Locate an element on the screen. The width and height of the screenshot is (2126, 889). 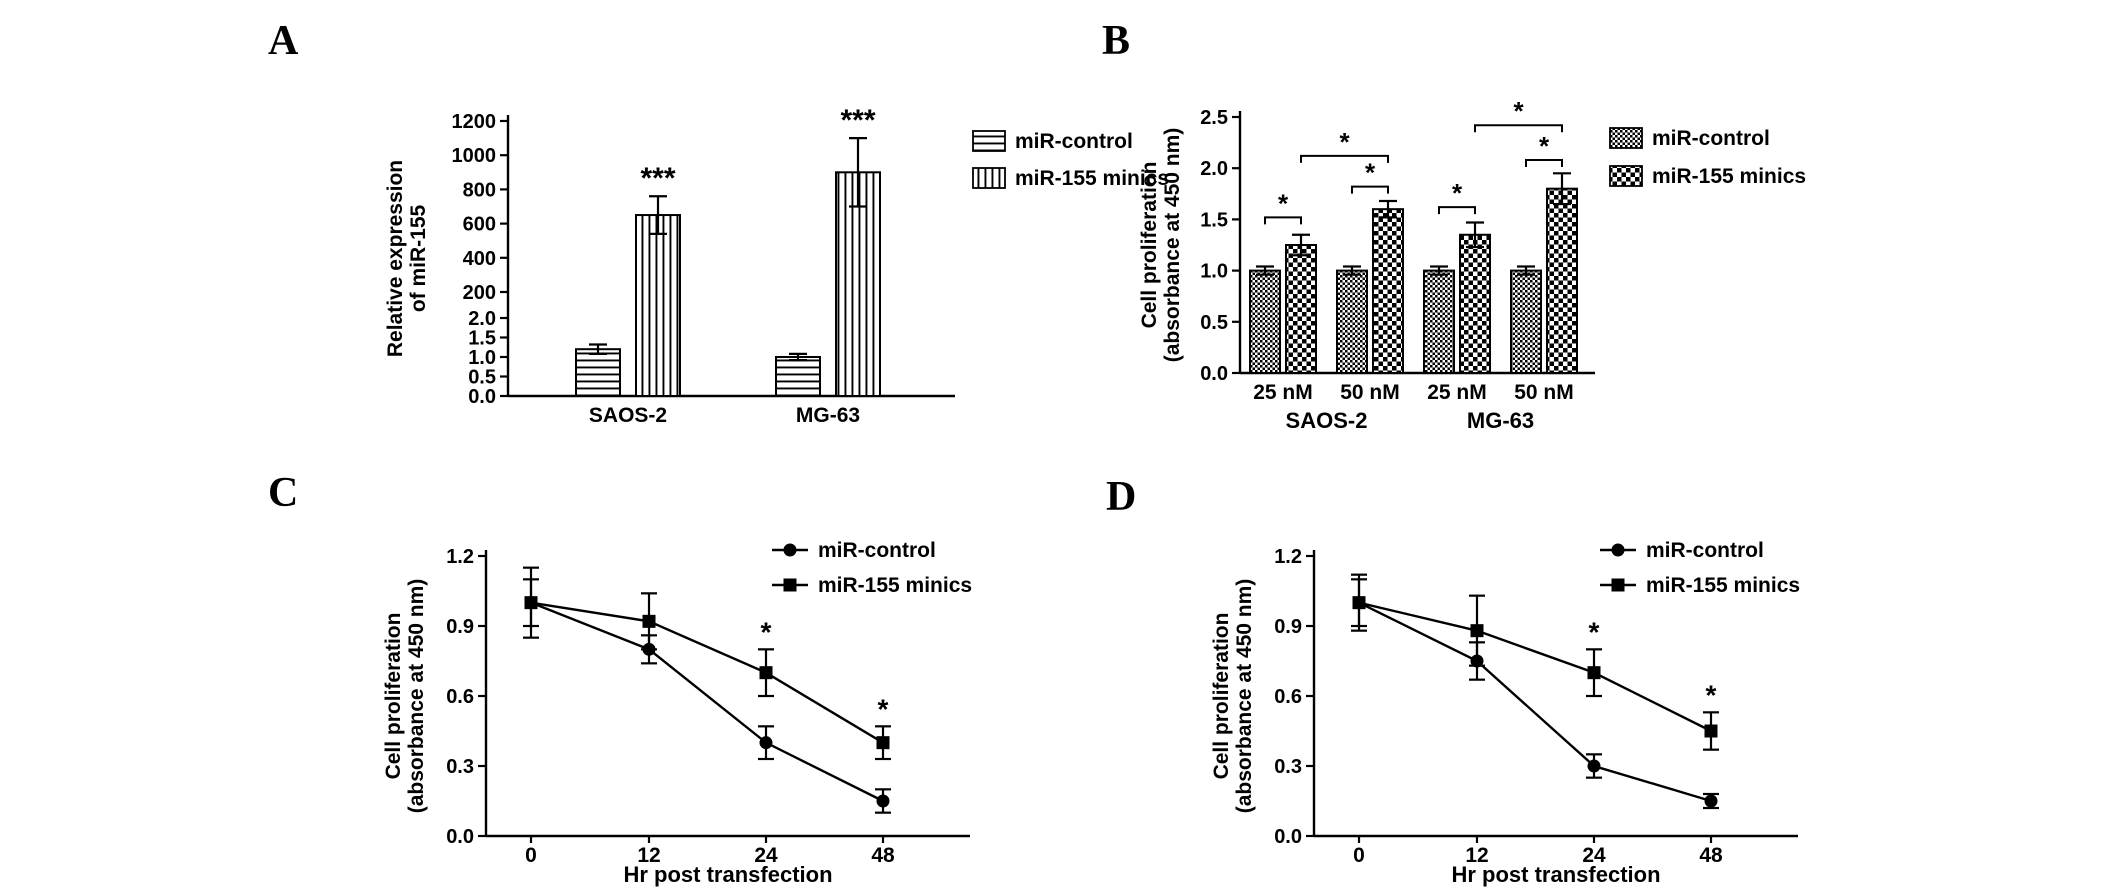
legend: miR-control miR-155 minics is located at coordinates (1070, 160).